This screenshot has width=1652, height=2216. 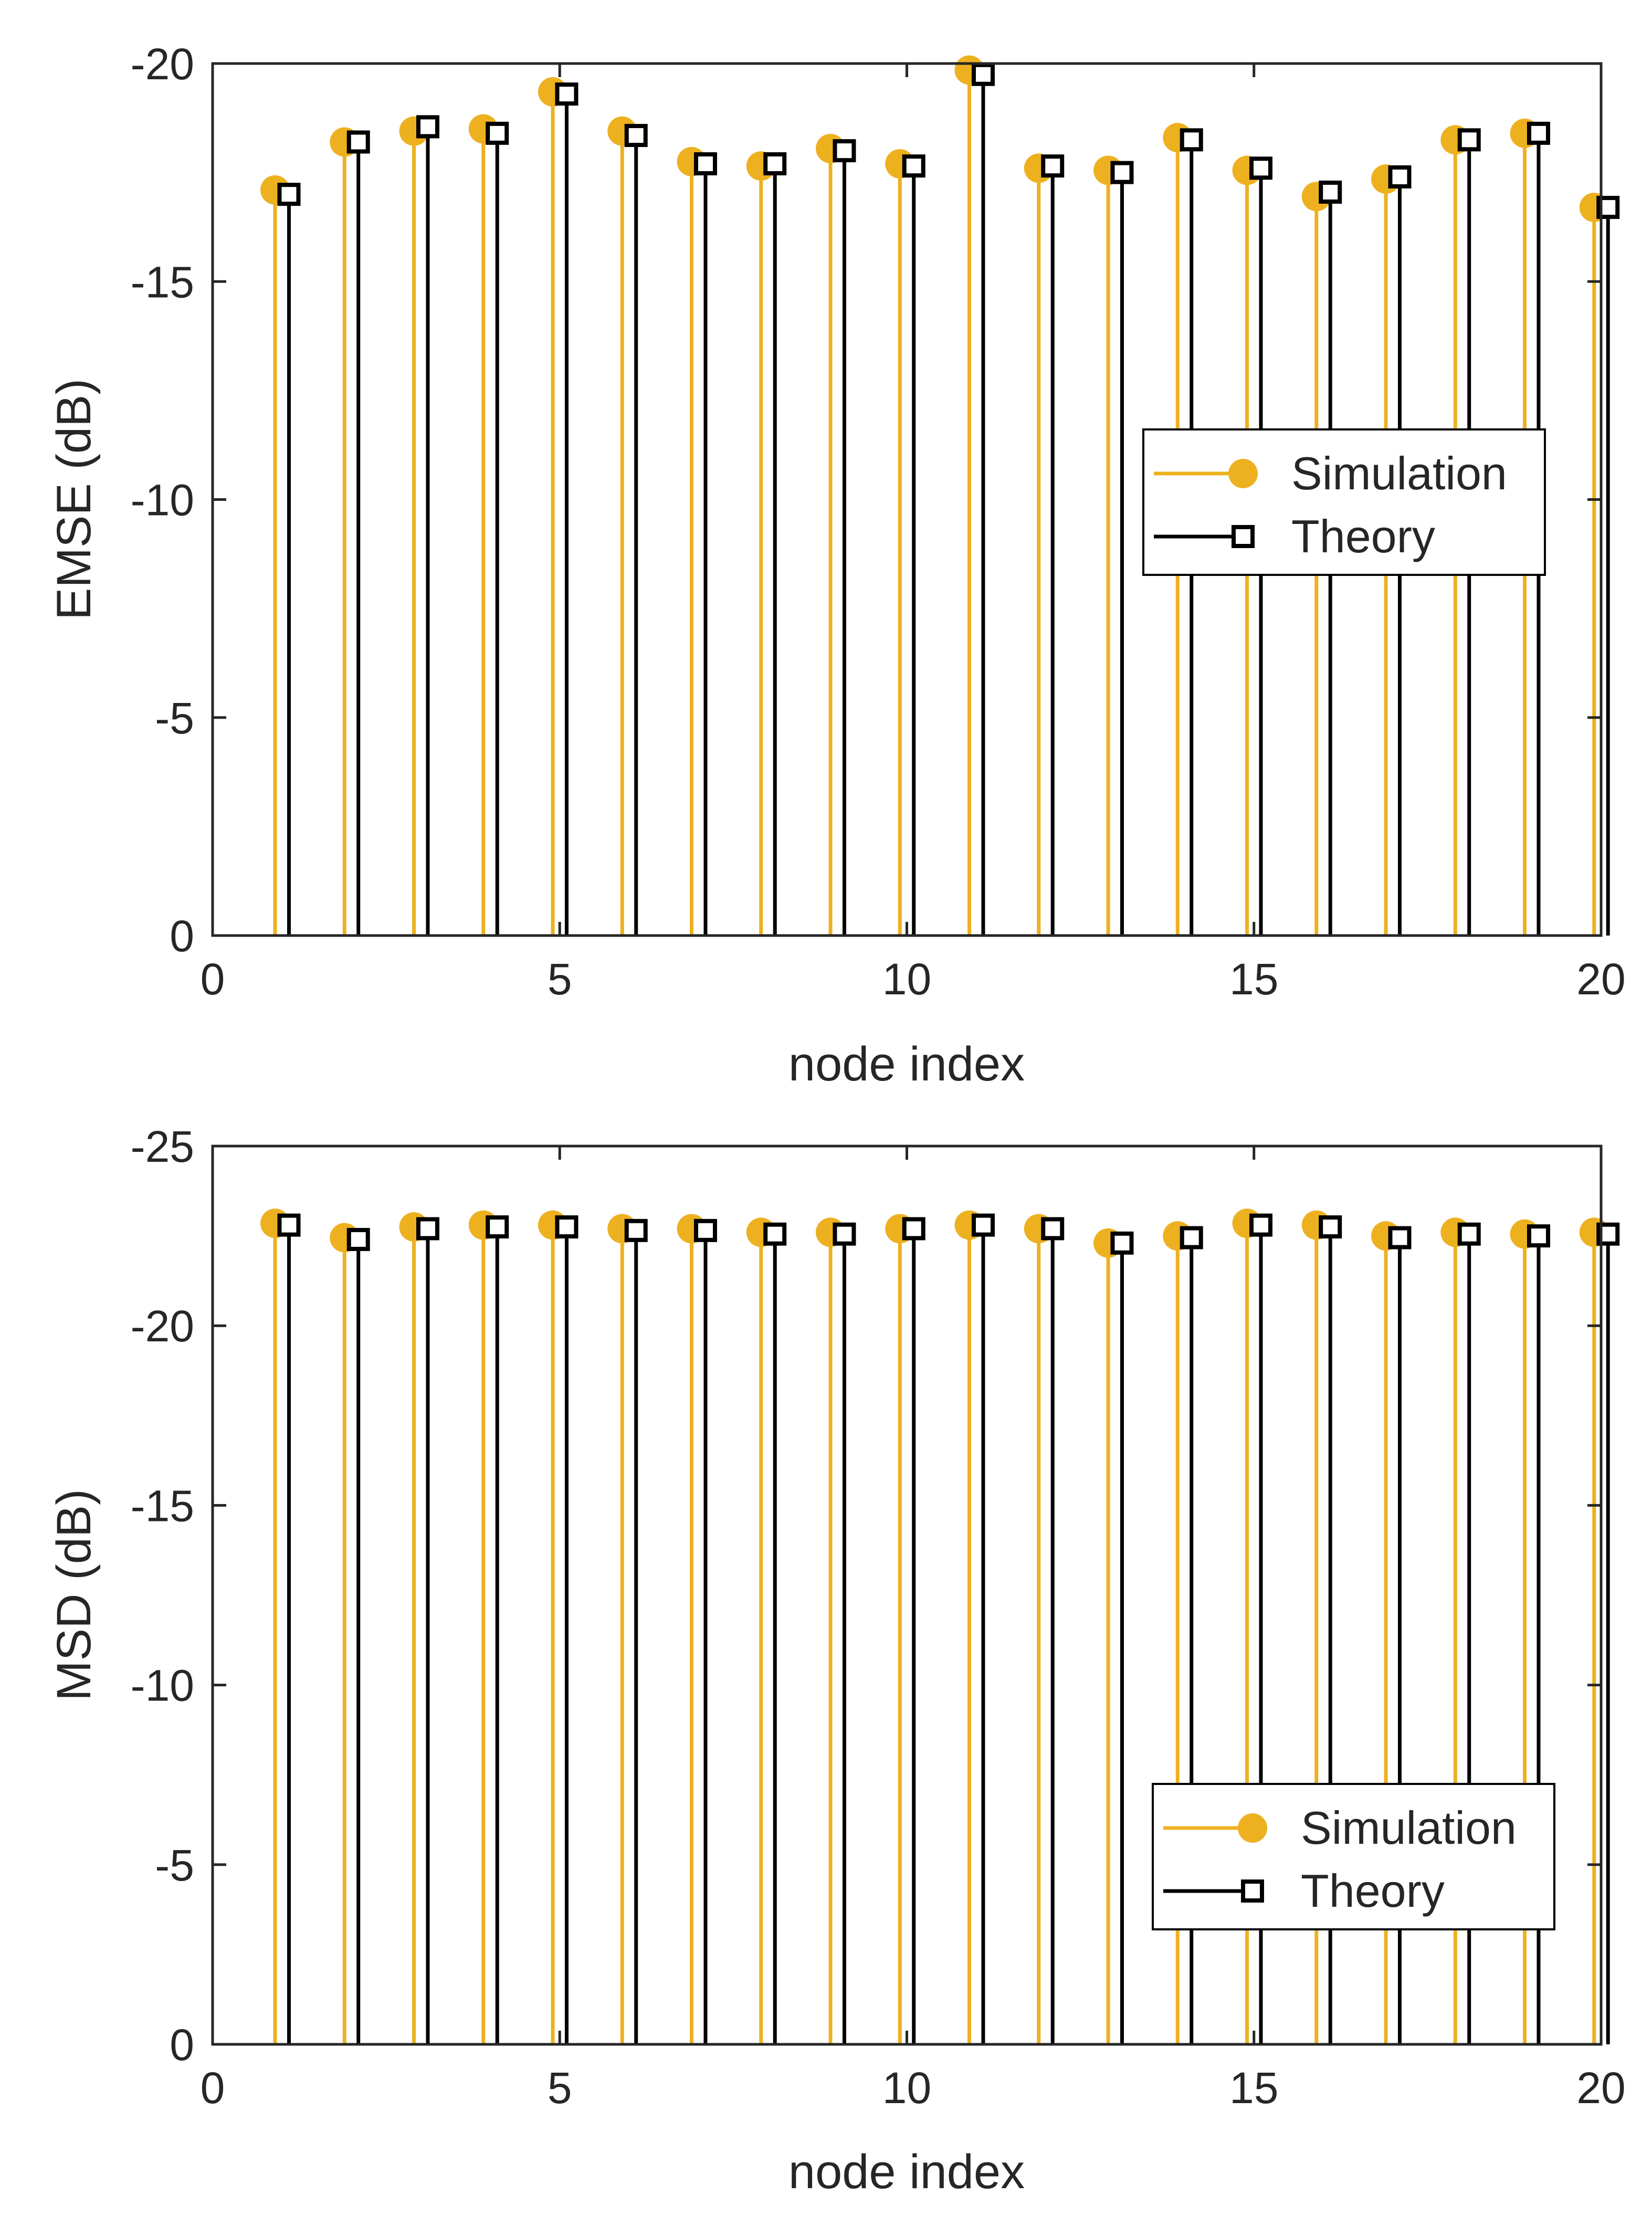 What do you see at coordinates (1363, 536) in the screenshot?
I see `emse-legend-theory-label: Theory` at bounding box center [1363, 536].